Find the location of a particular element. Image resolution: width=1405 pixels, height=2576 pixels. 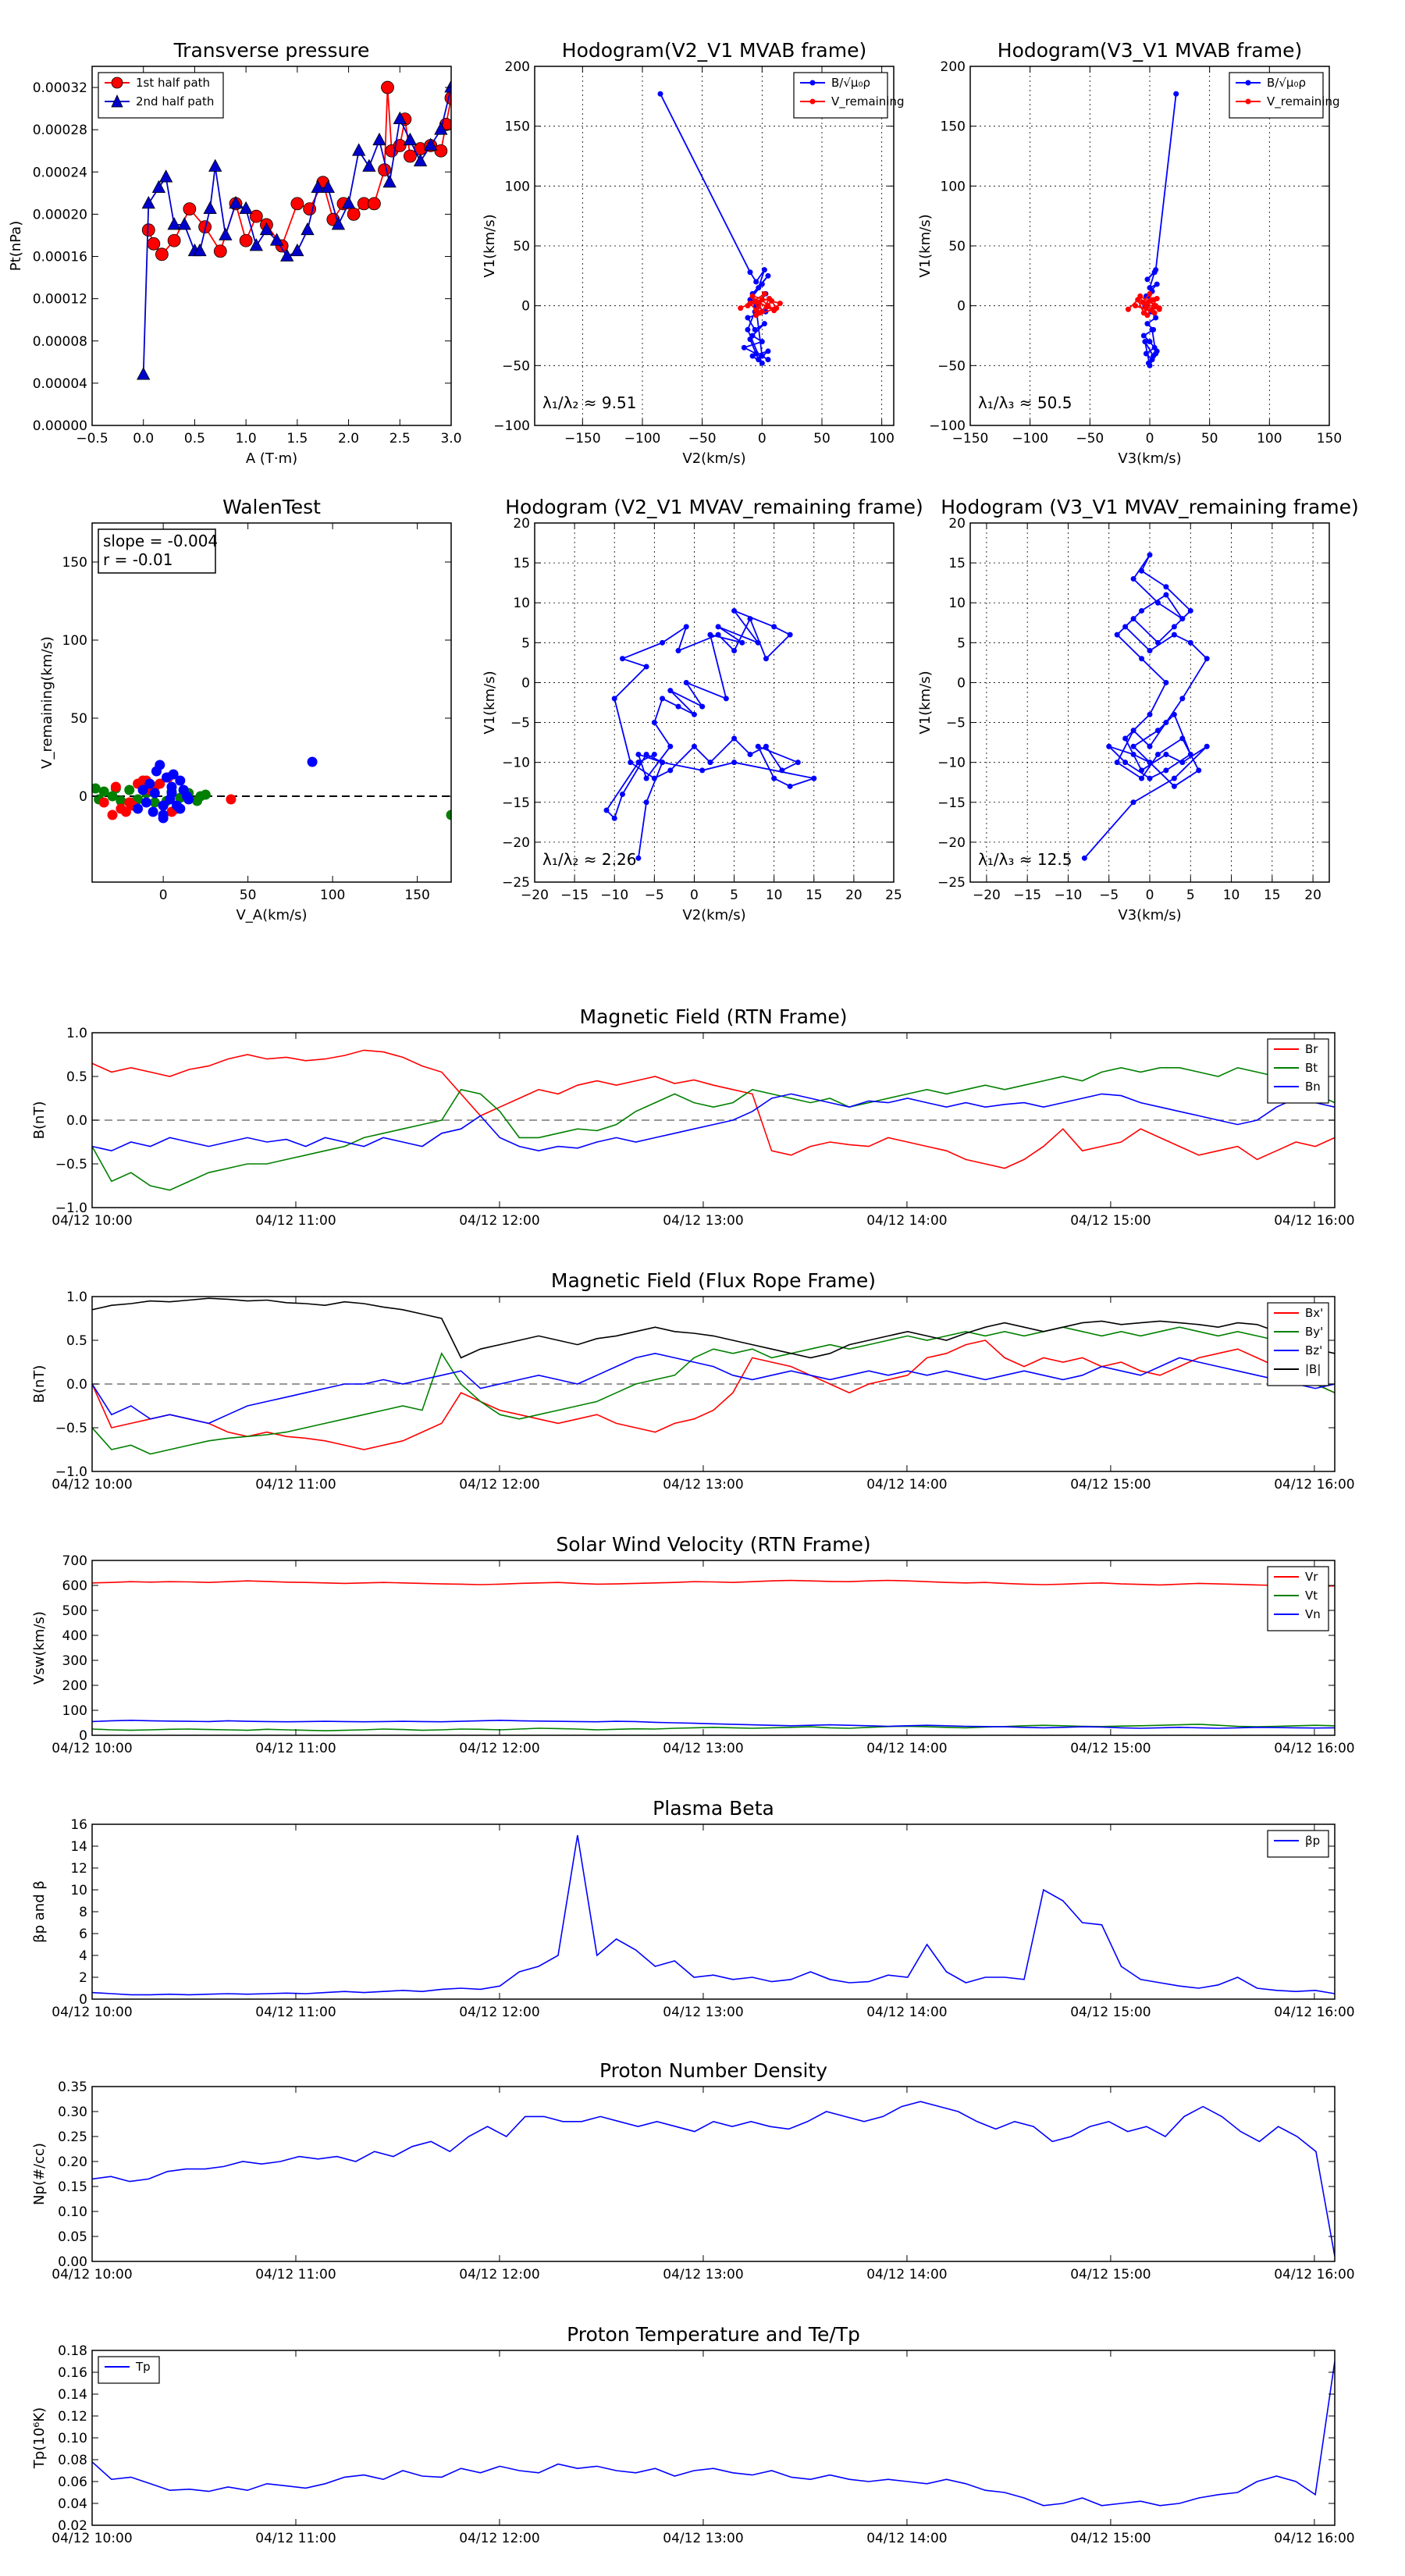

y-tick-label: 0.00024 is located at coordinates (60, 172).